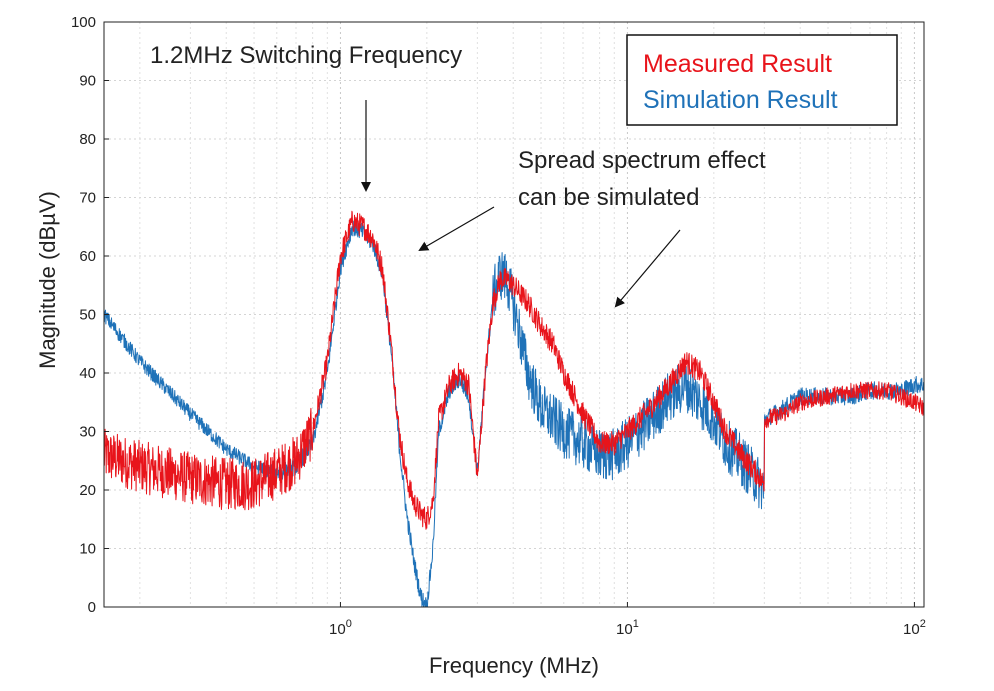 The height and width of the screenshot is (691, 994). I want to click on x-tick-label: 10¹, so click(627, 628).